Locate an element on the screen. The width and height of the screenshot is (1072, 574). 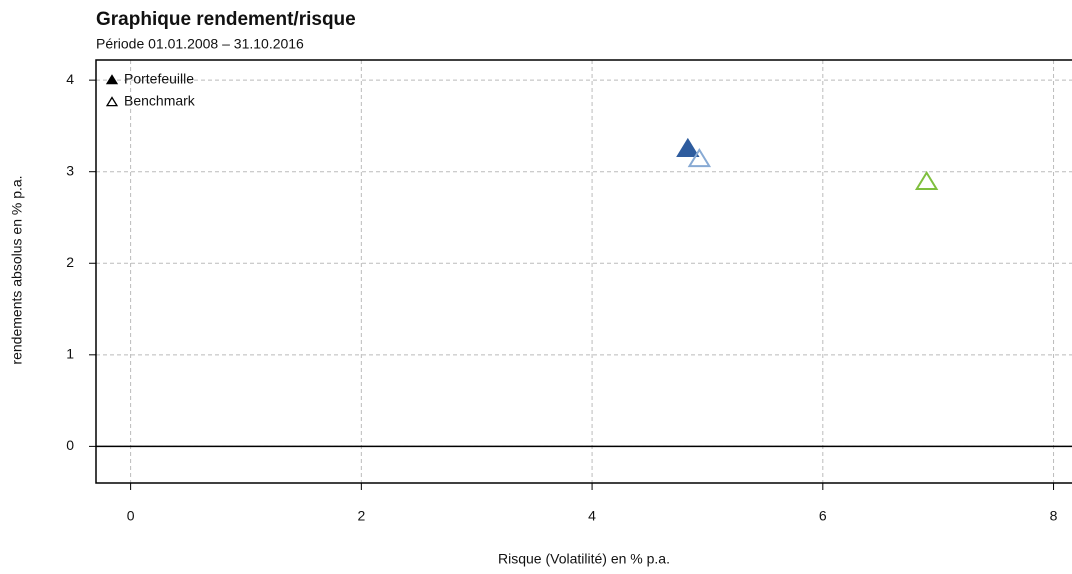
x-axis-label: Risque (Volatilité) en % p.a. is located at coordinates (584, 559).